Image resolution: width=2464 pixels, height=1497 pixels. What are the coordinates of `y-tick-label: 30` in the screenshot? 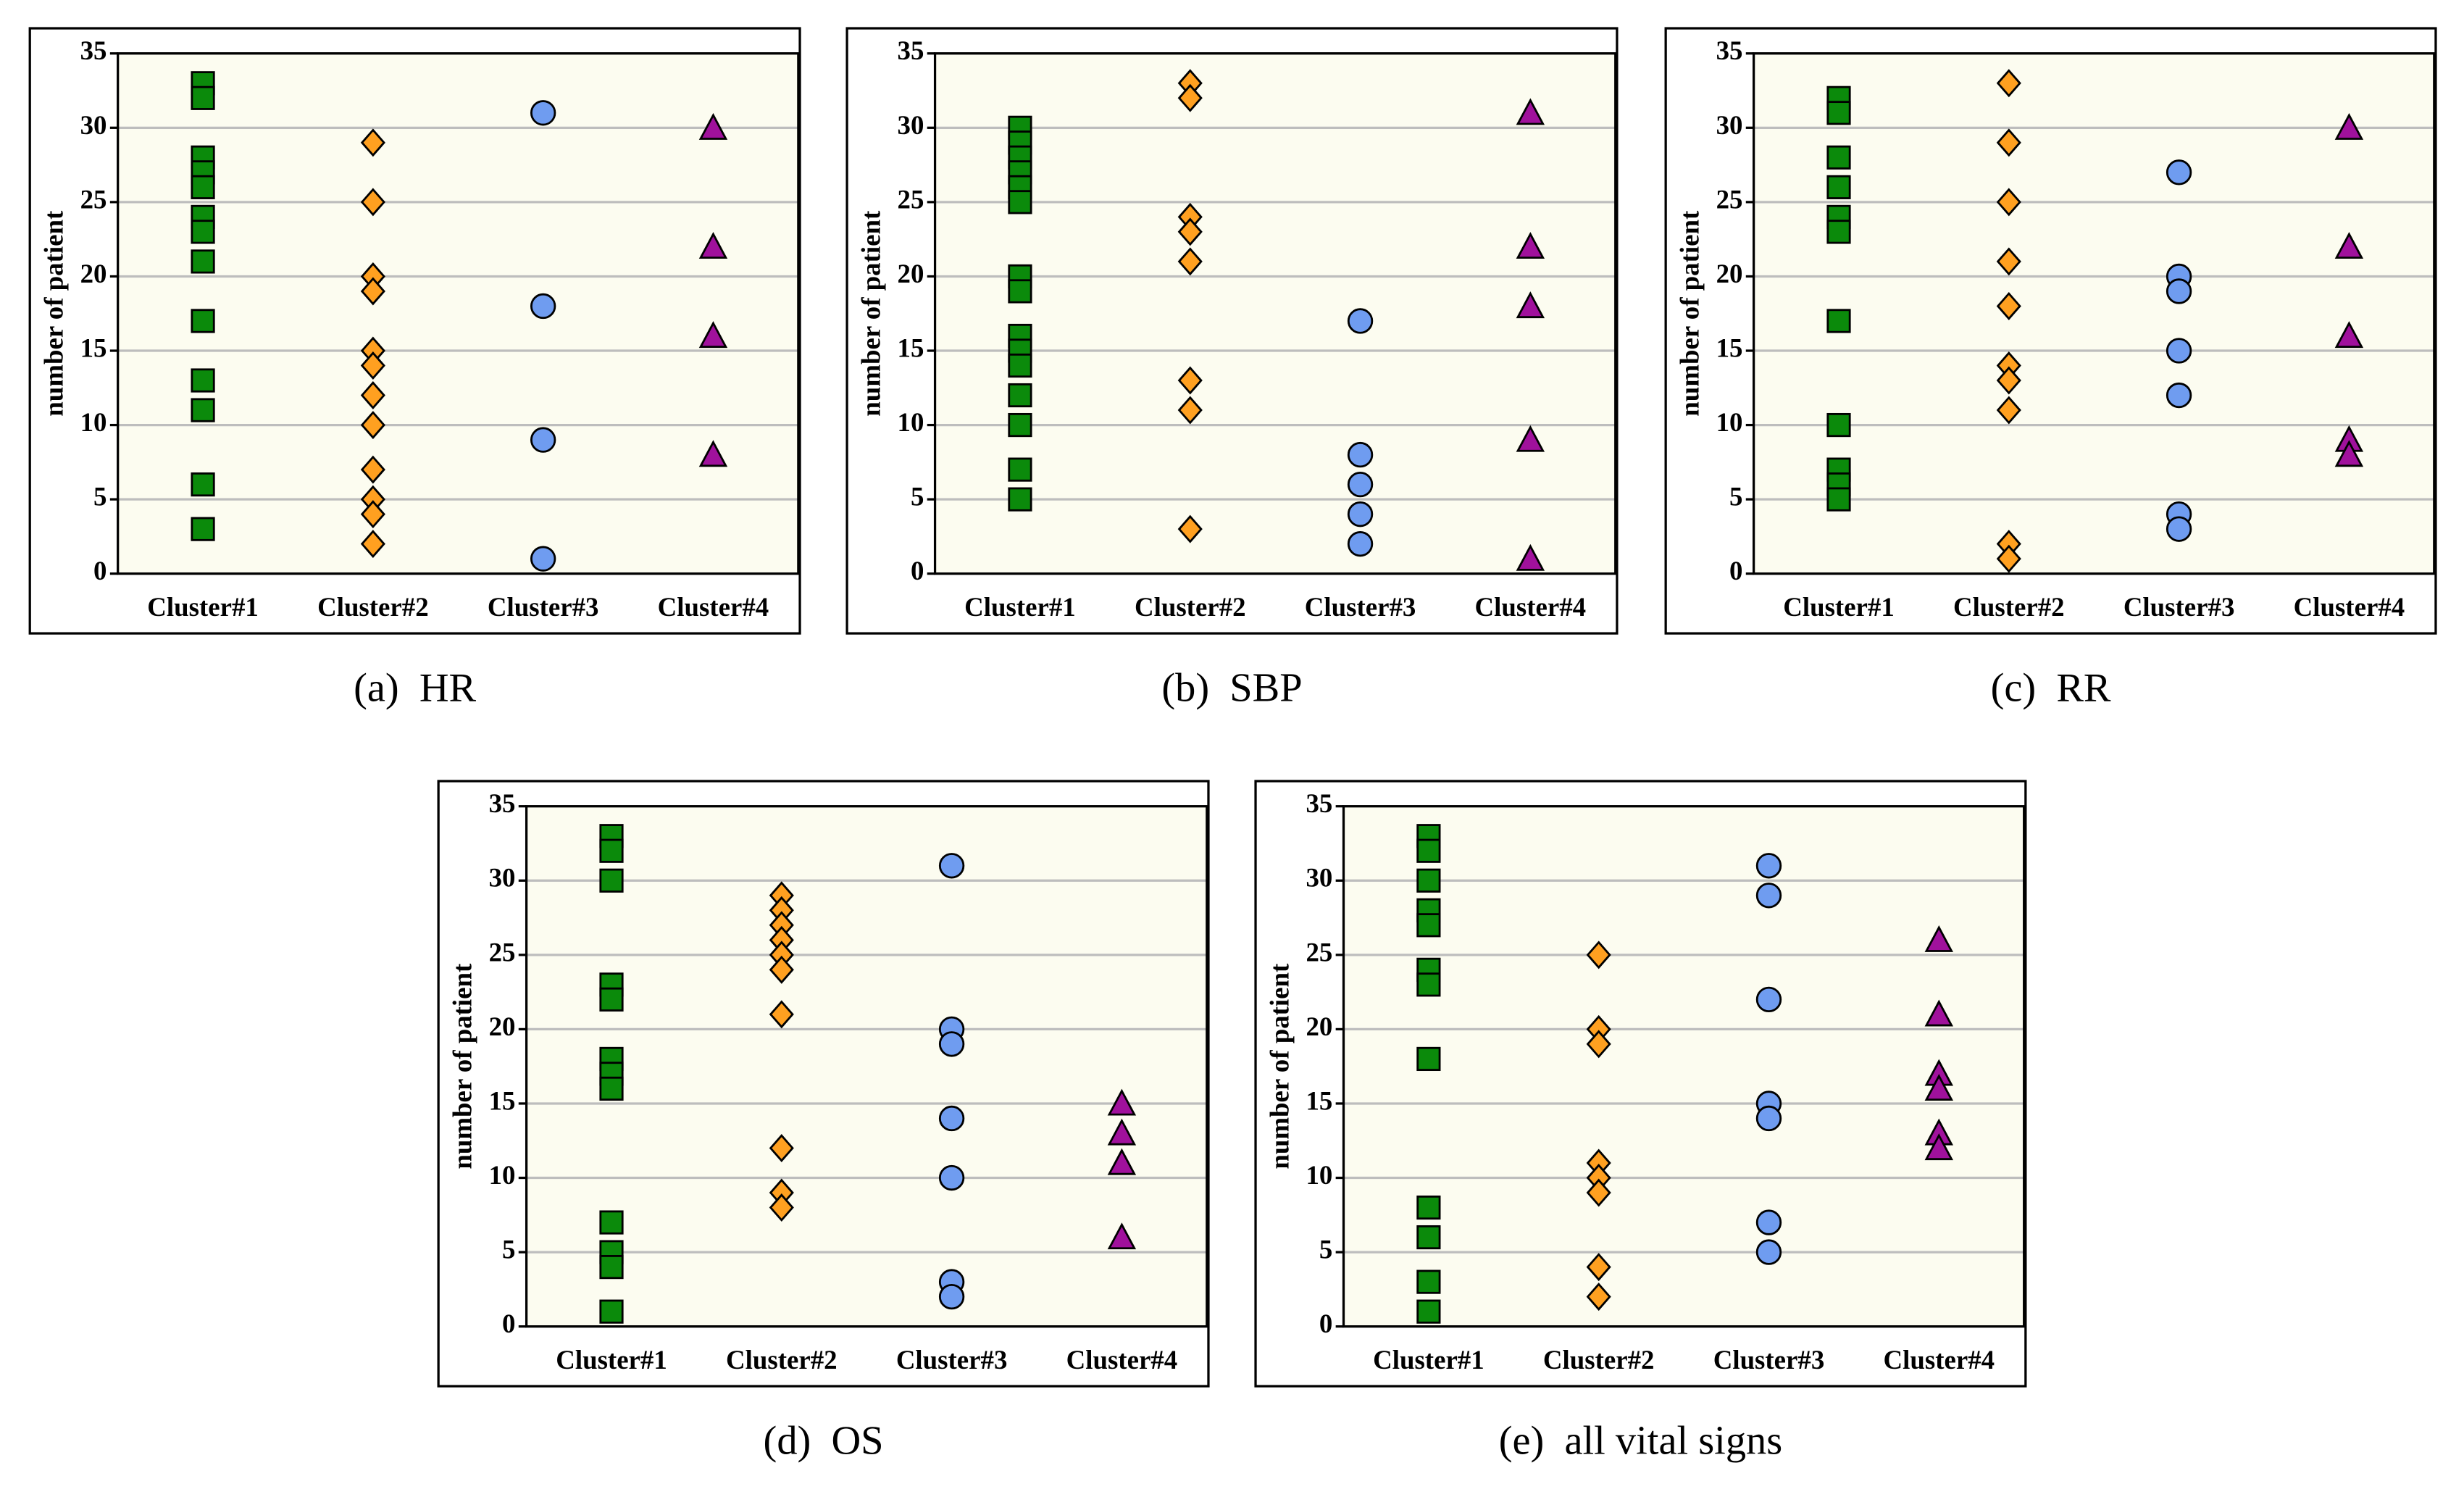 It's located at (1319, 878).